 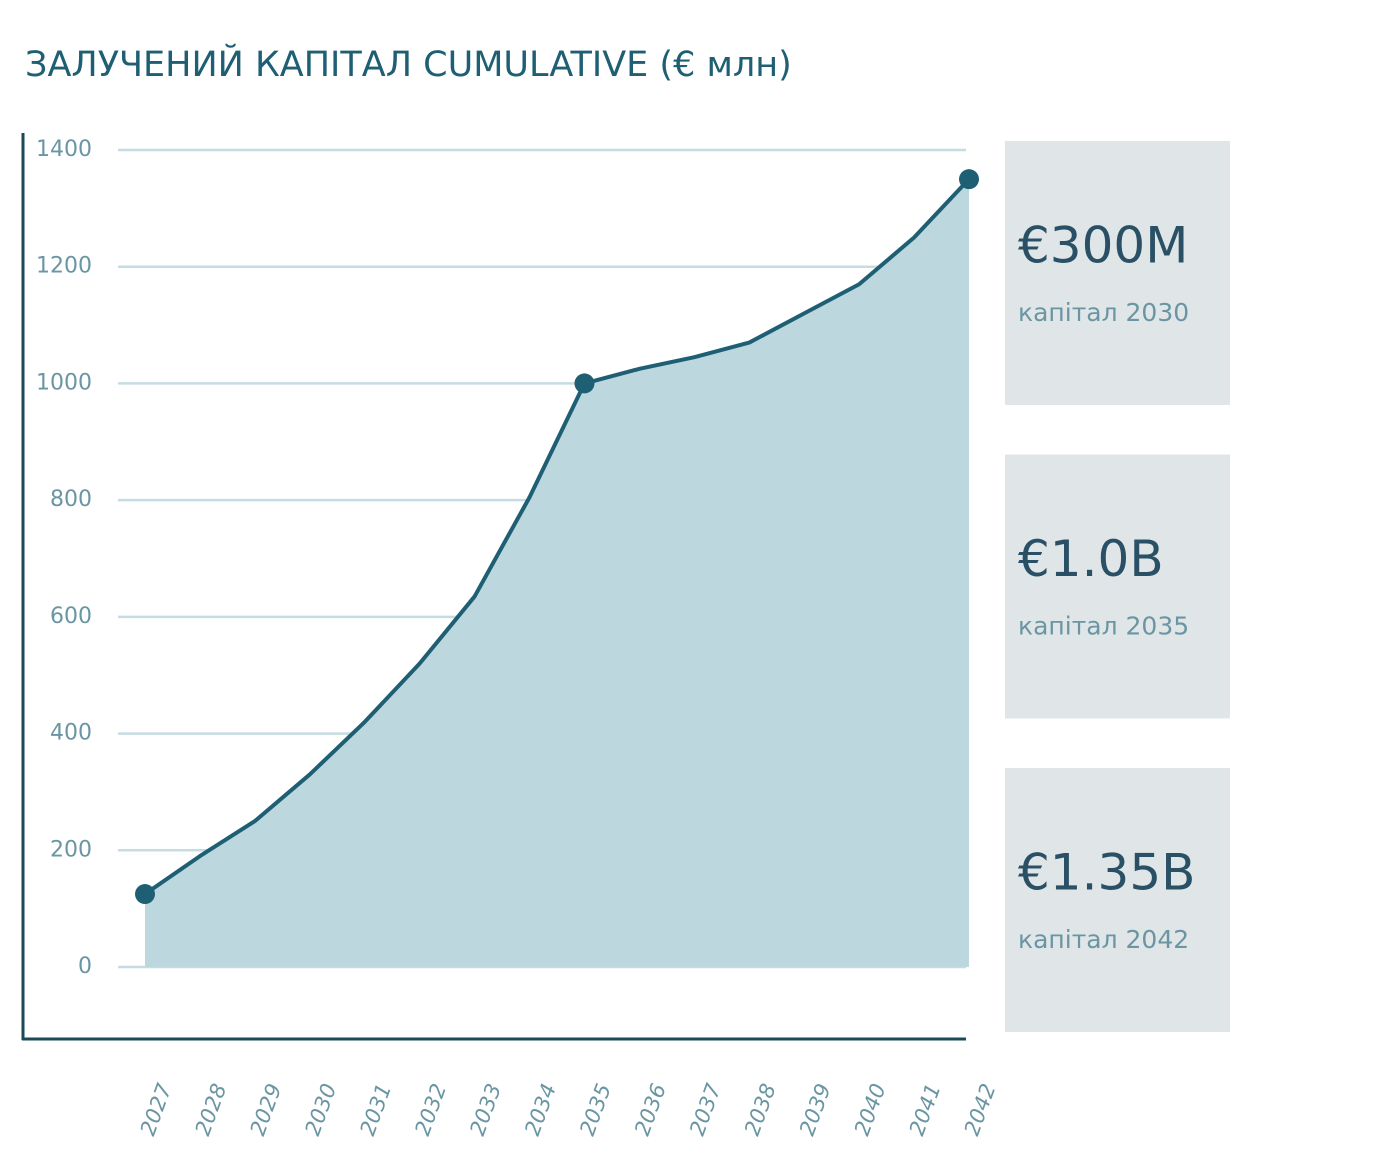 I want to click on y-tick-label: 0, so click(x=85, y=966).